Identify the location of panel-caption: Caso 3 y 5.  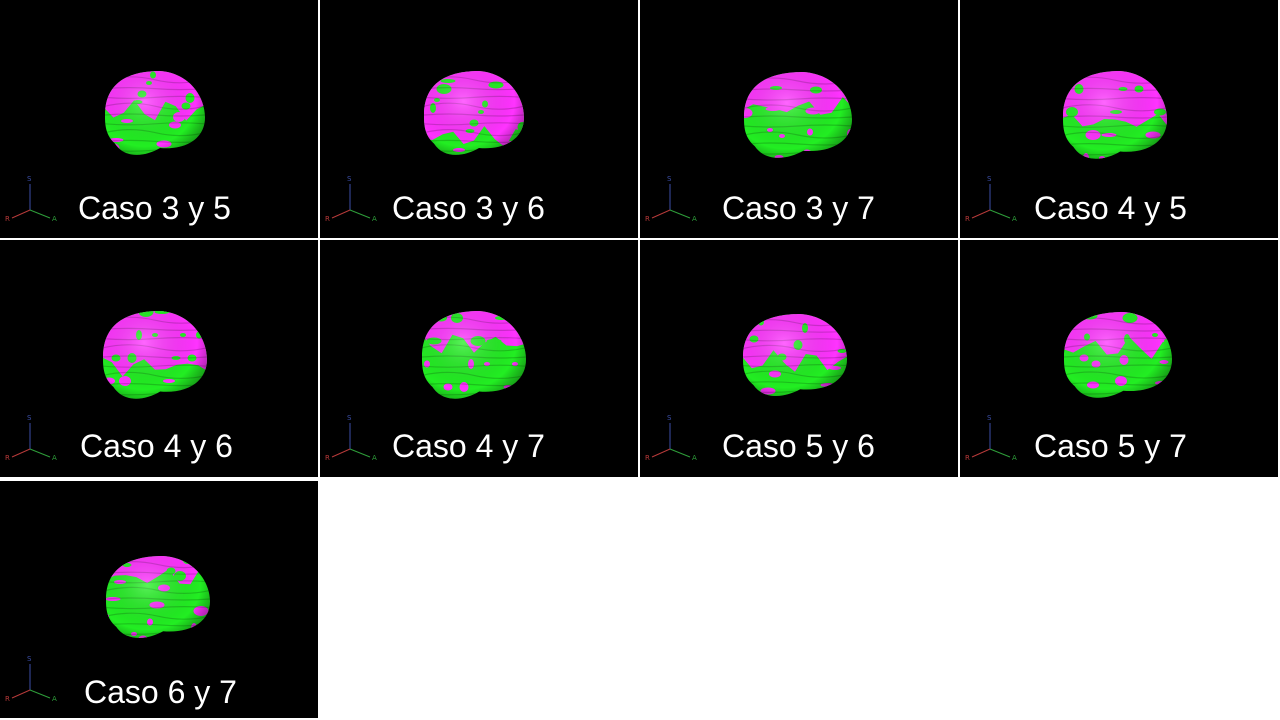
(154, 208).